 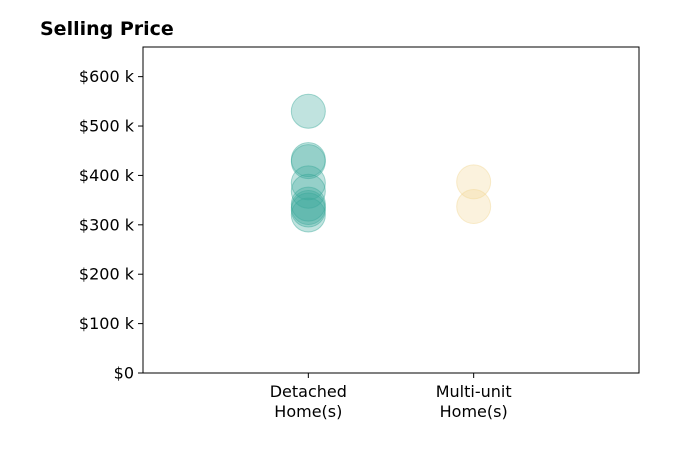 What do you see at coordinates (107, 126) in the screenshot?
I see `y-tick-label: $500 k` at bounding box center [107, 126].